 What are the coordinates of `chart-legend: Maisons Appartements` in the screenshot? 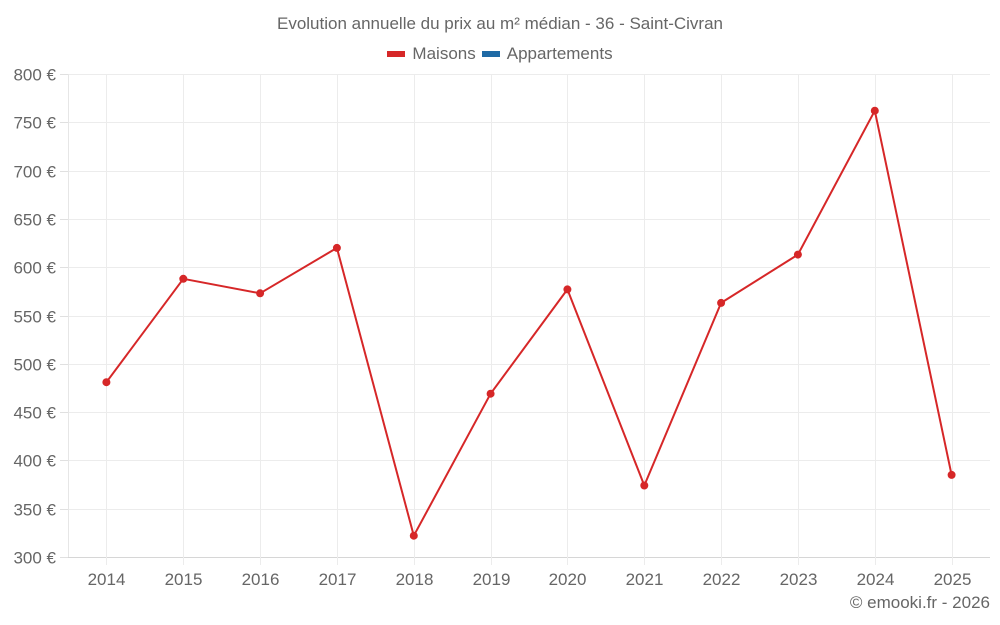 It's located at (500, 54).